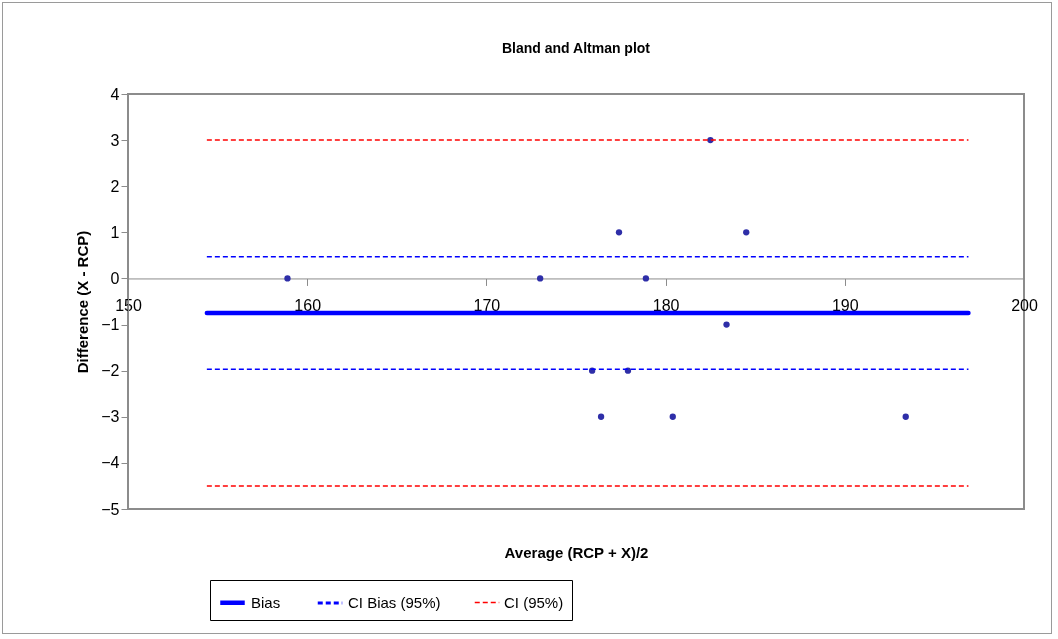 This screenshot has height=639, width=1058. What do you see at coordinates (83, 302) in the screenshot?
I see `y-axis-title: Difference (X - RCP)` at bounding box center [83, 302].